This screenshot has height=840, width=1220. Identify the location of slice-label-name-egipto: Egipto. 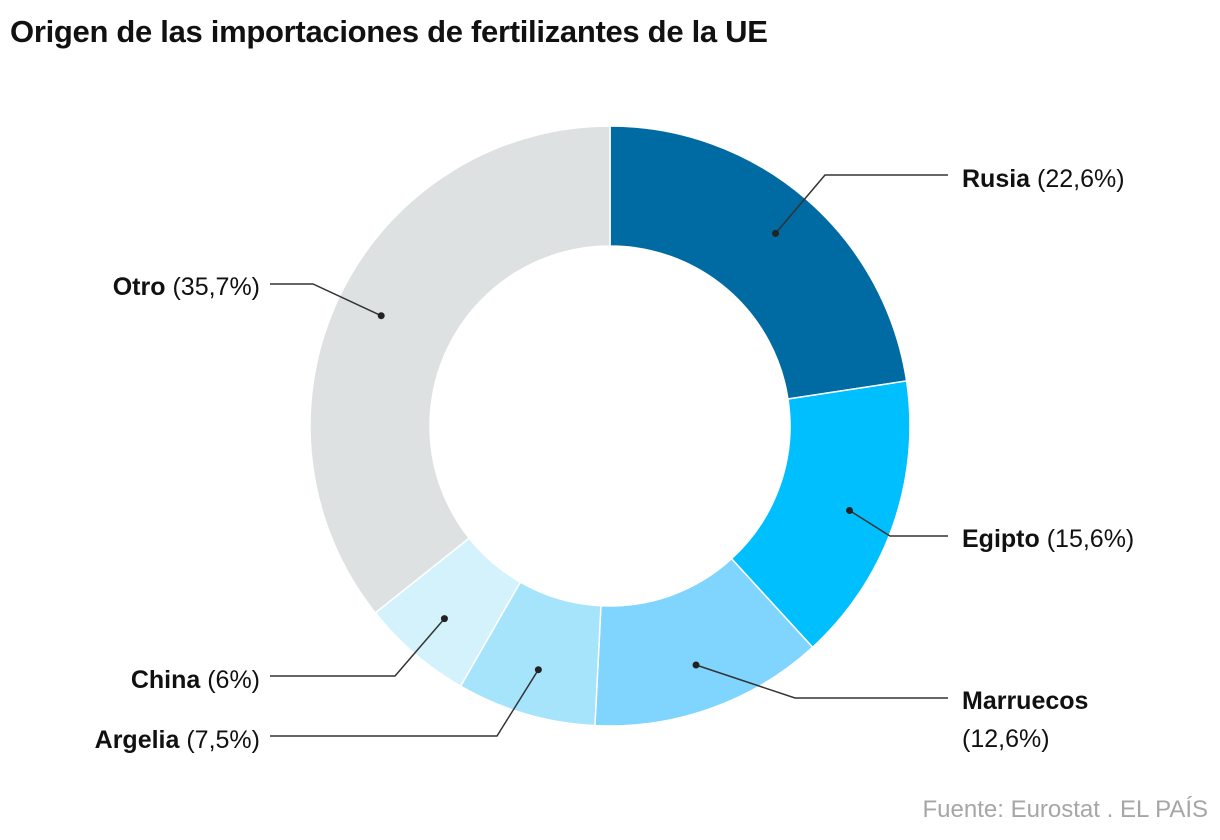
(1001, 539).